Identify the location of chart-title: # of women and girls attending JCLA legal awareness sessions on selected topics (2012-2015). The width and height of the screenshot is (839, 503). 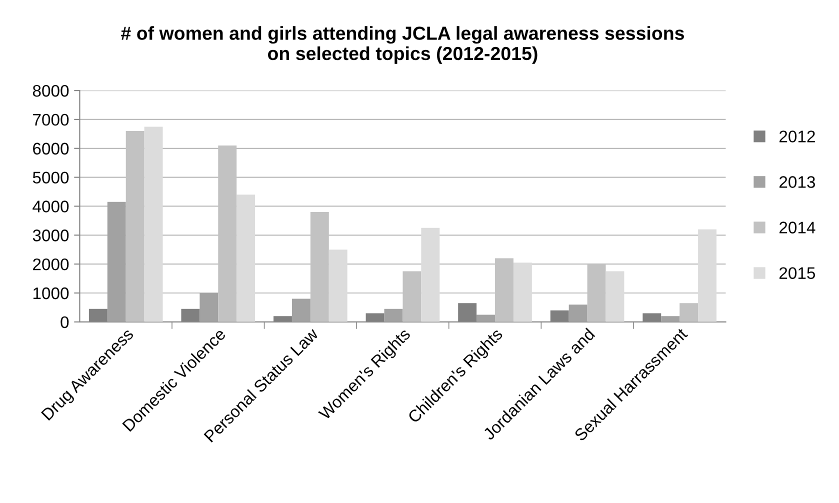
(402, 45).